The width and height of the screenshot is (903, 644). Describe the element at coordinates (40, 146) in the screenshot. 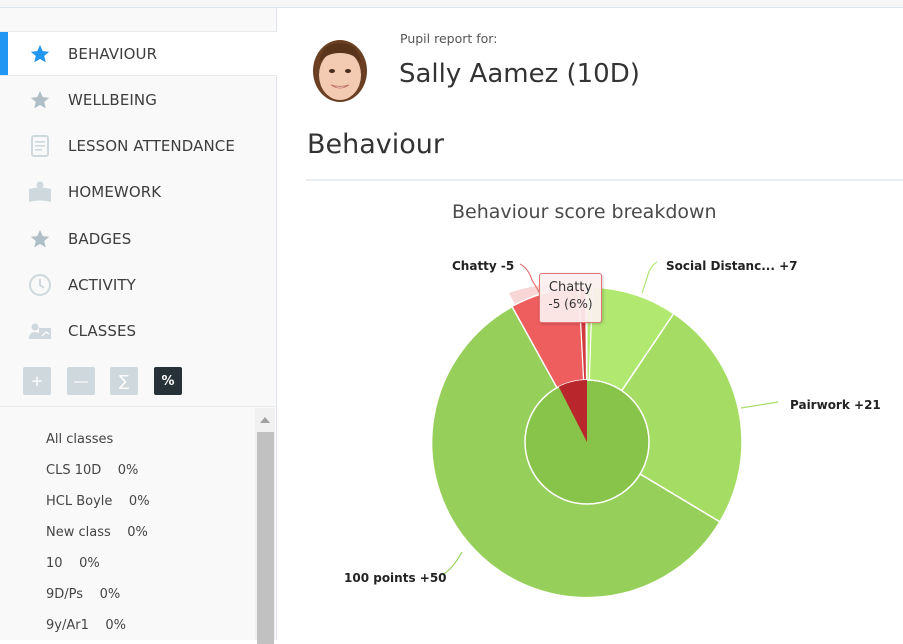

I see `document-icon` at that location.